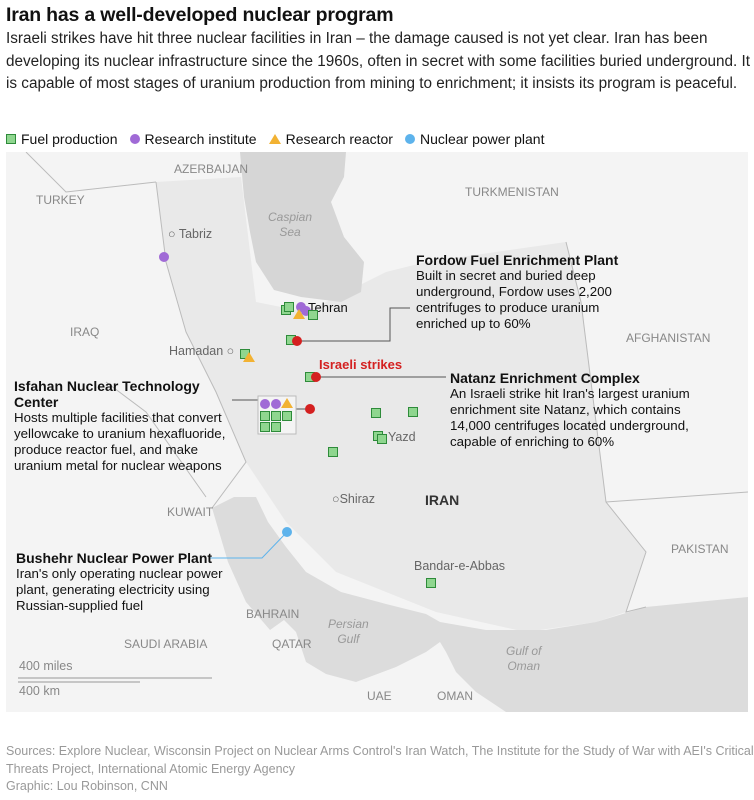  Describe the element at coordinates (512, 192) in the screenshot. I see `country-label: TURKMENISTAN` at that location.